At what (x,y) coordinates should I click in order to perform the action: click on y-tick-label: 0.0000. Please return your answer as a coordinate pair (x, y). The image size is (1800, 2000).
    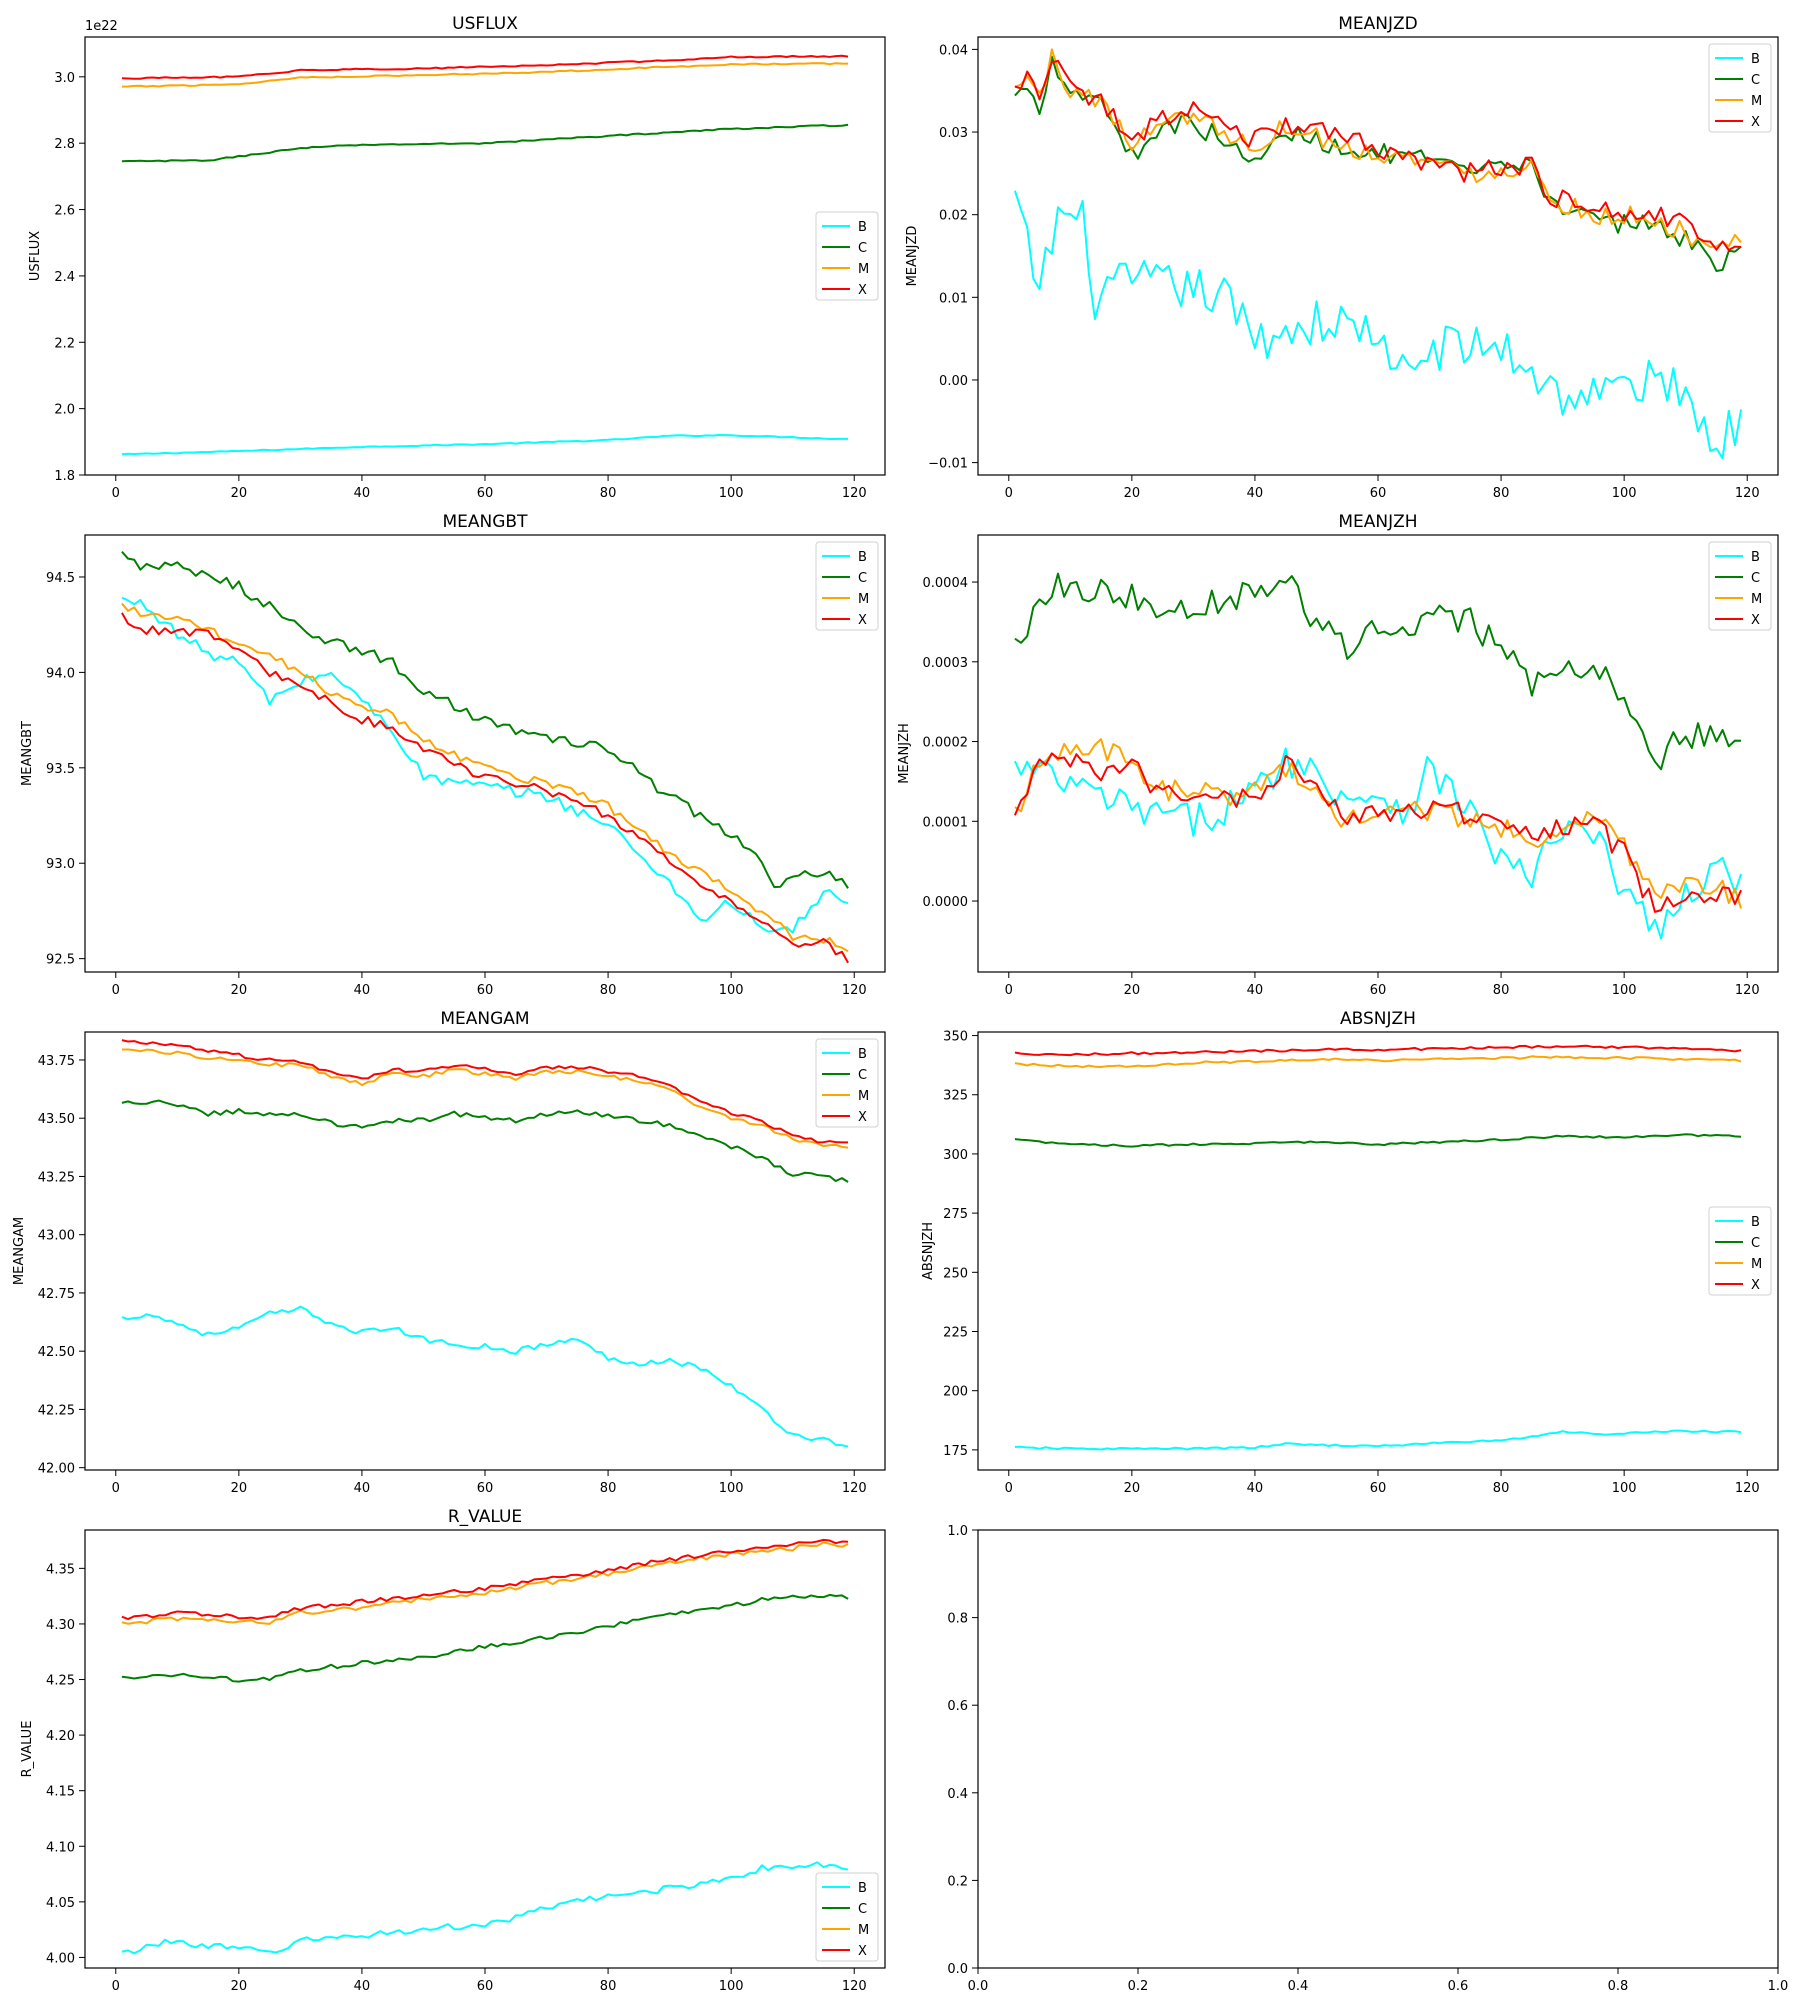
    Looking at the image, I should click on (946, 902).